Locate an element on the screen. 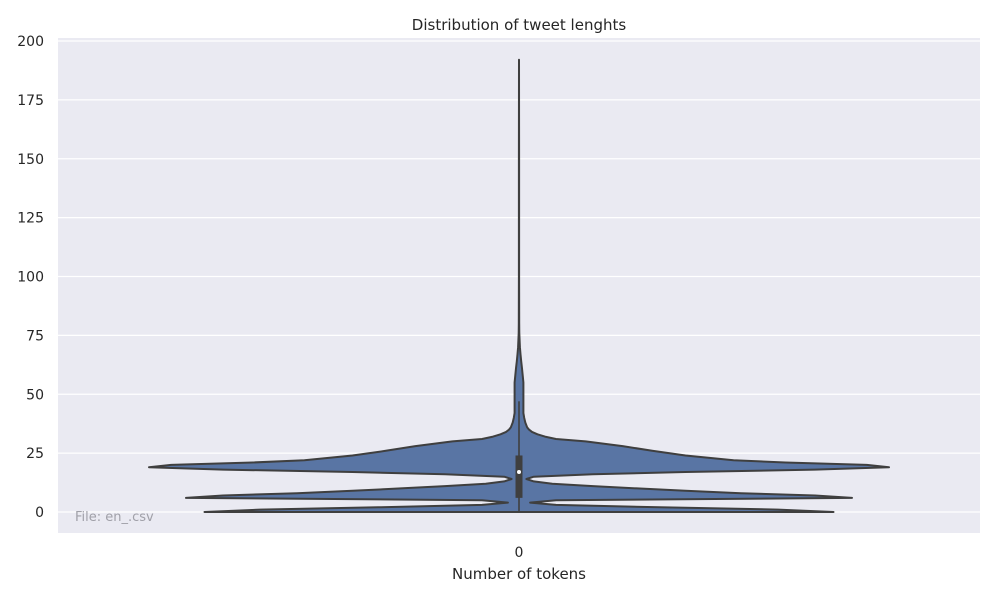 The image size is (1000, 600). y-tick-label: 100 is located at coordinates (30, 278).